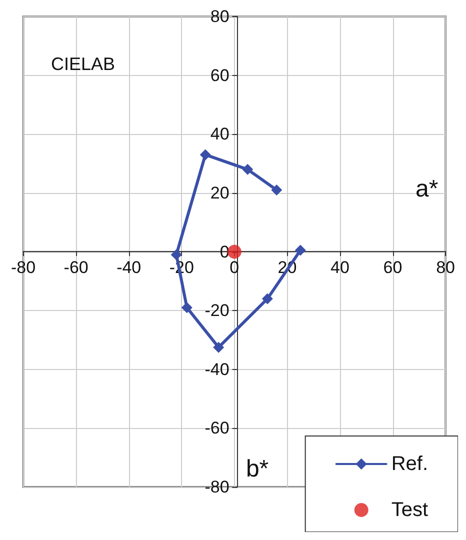 This screenshot has height=540, width=466. I want to click on legend-label: Test, so click(409, 510).